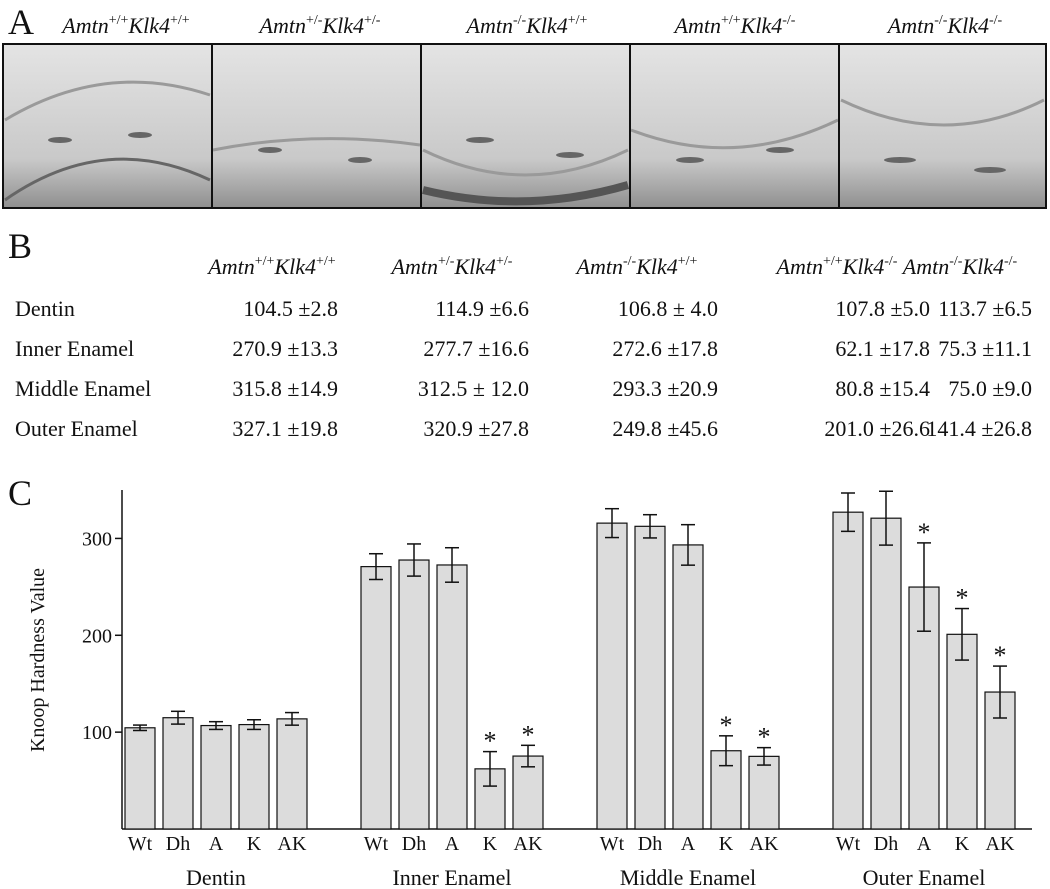 Image resolution: width=1050 pixels, height=889 pixels. What do you see at coordinates (924, 877) in the screenshot?
I see `group-label: Outer Enamel` at bounding box center [924, 877].